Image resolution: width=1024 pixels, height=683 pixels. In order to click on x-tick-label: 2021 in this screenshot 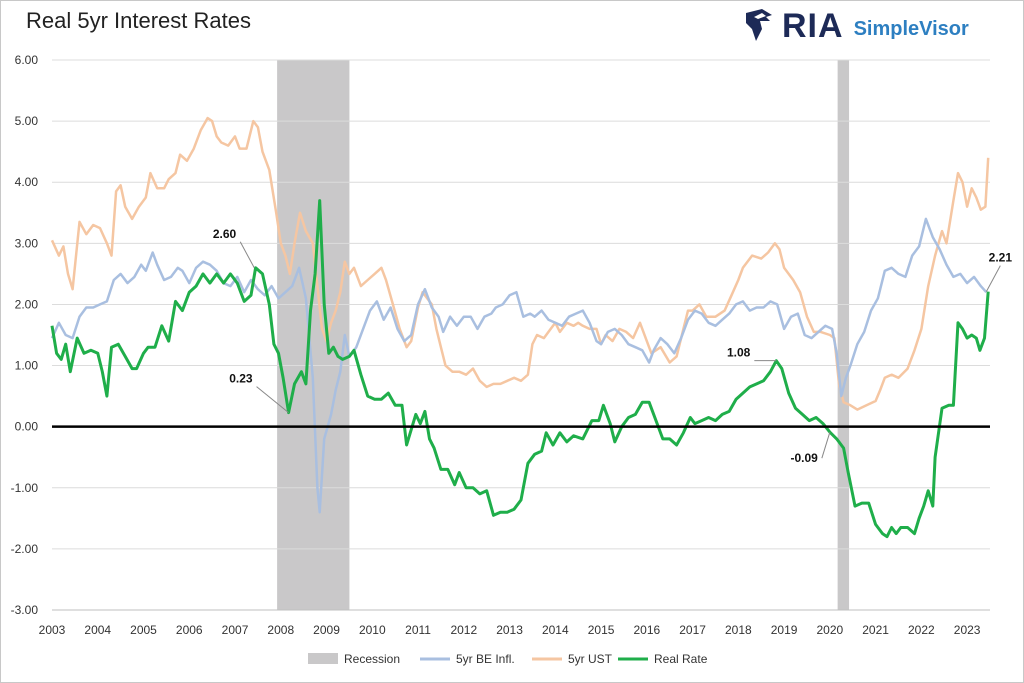, I will do `click(875, 630)`.